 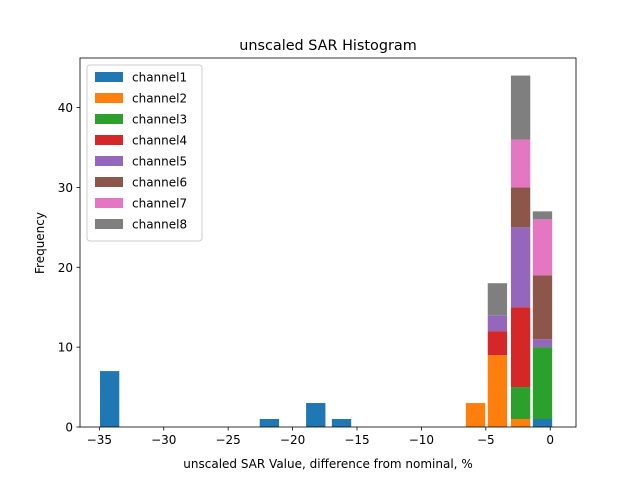 What do you see at coordinates (109, 182) in the screenshot?
I see `legend-swatch-channel6` at bounding box center [109, 182].